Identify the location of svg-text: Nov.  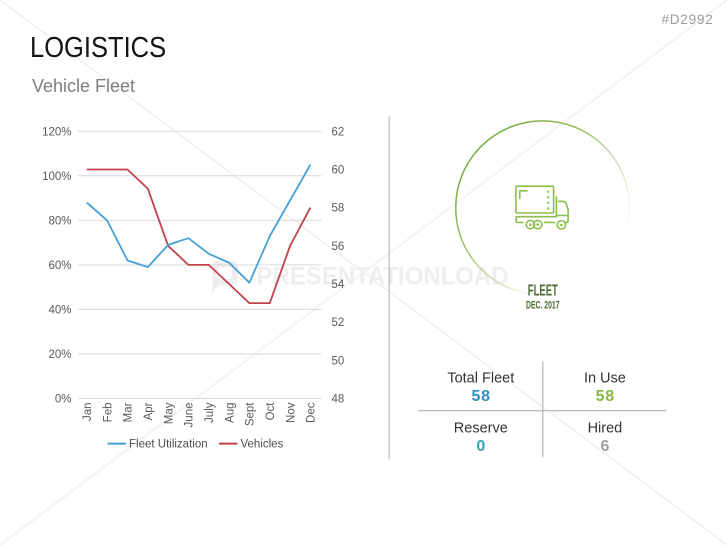
(291, 412).